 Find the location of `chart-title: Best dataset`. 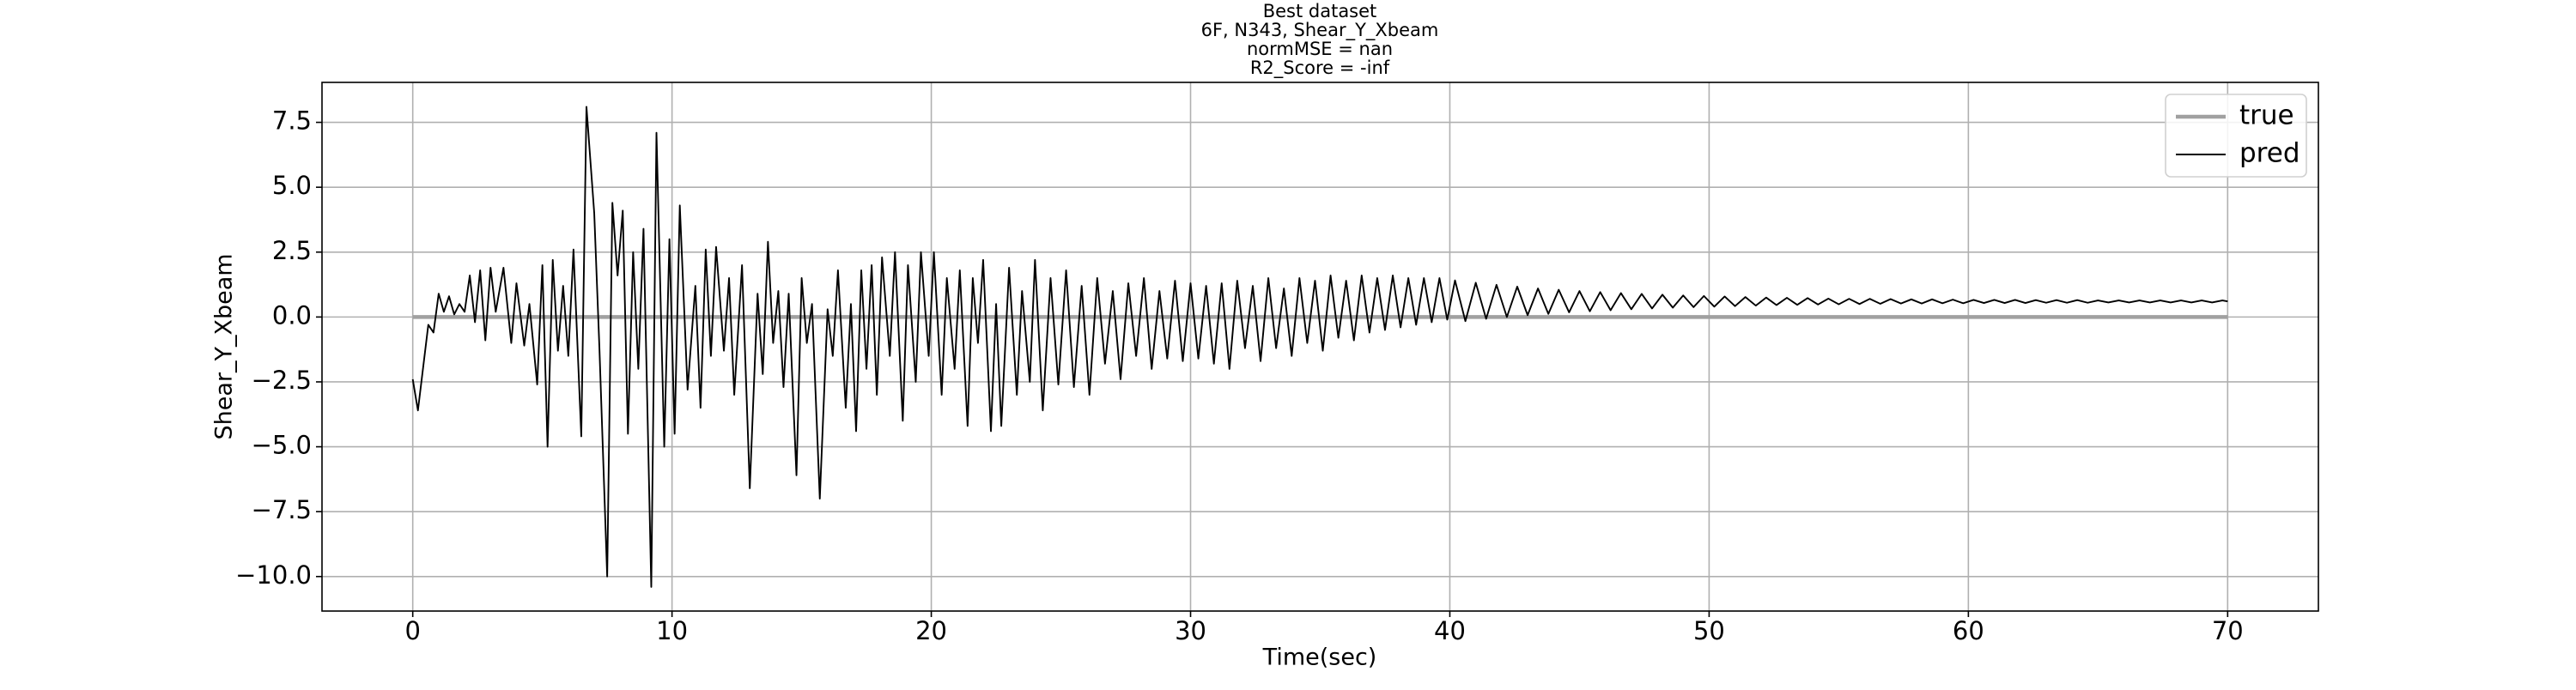

chart-title: Best dataset is located at coordinates (1320, 11).